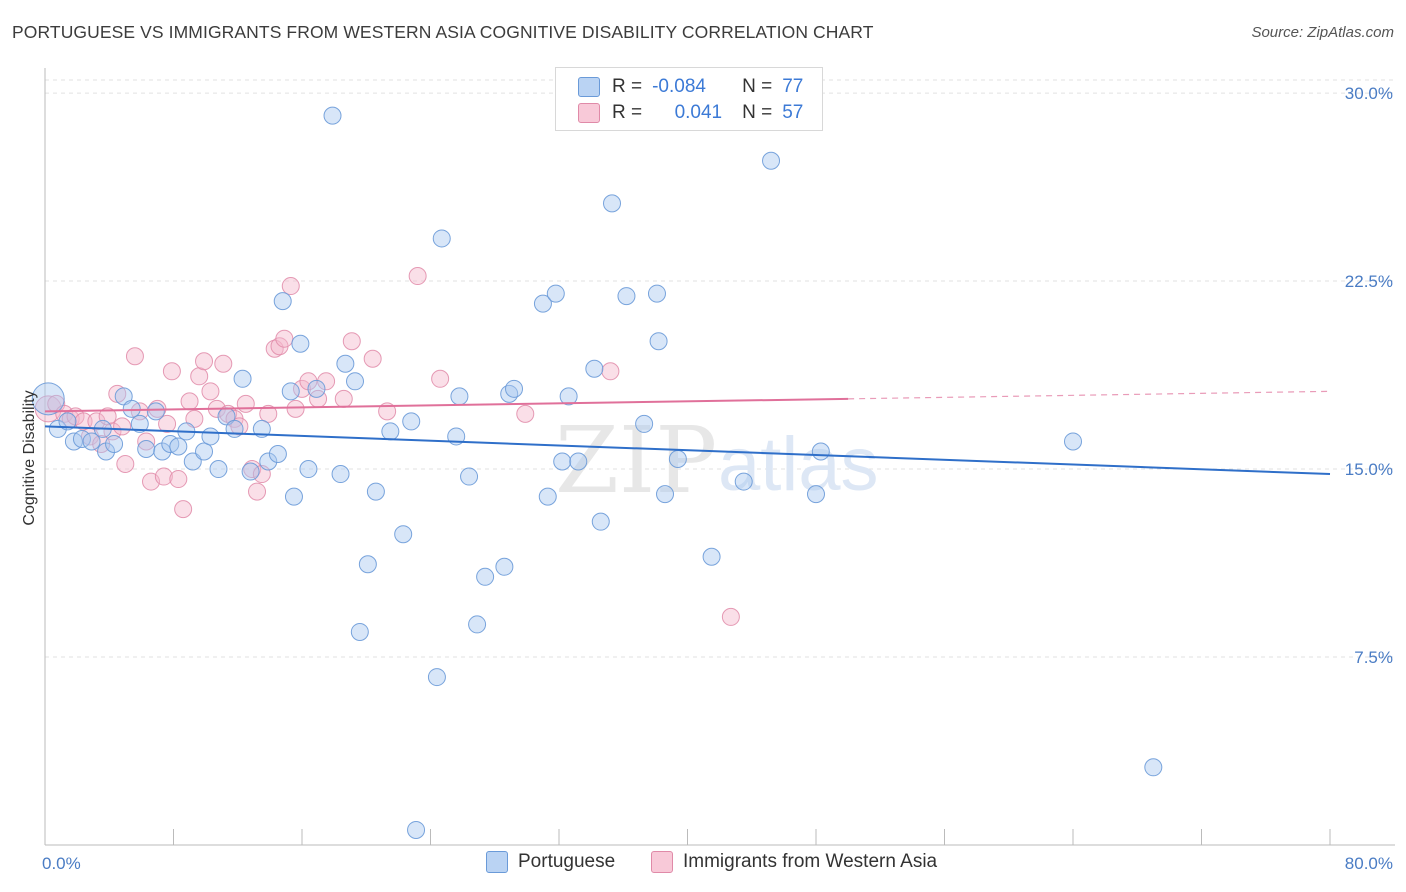 Image resolution: width=1406 pixels, height=892 pixels. I want to click on source-label: Source: ZipAtlas.com, so click(1322, 32).